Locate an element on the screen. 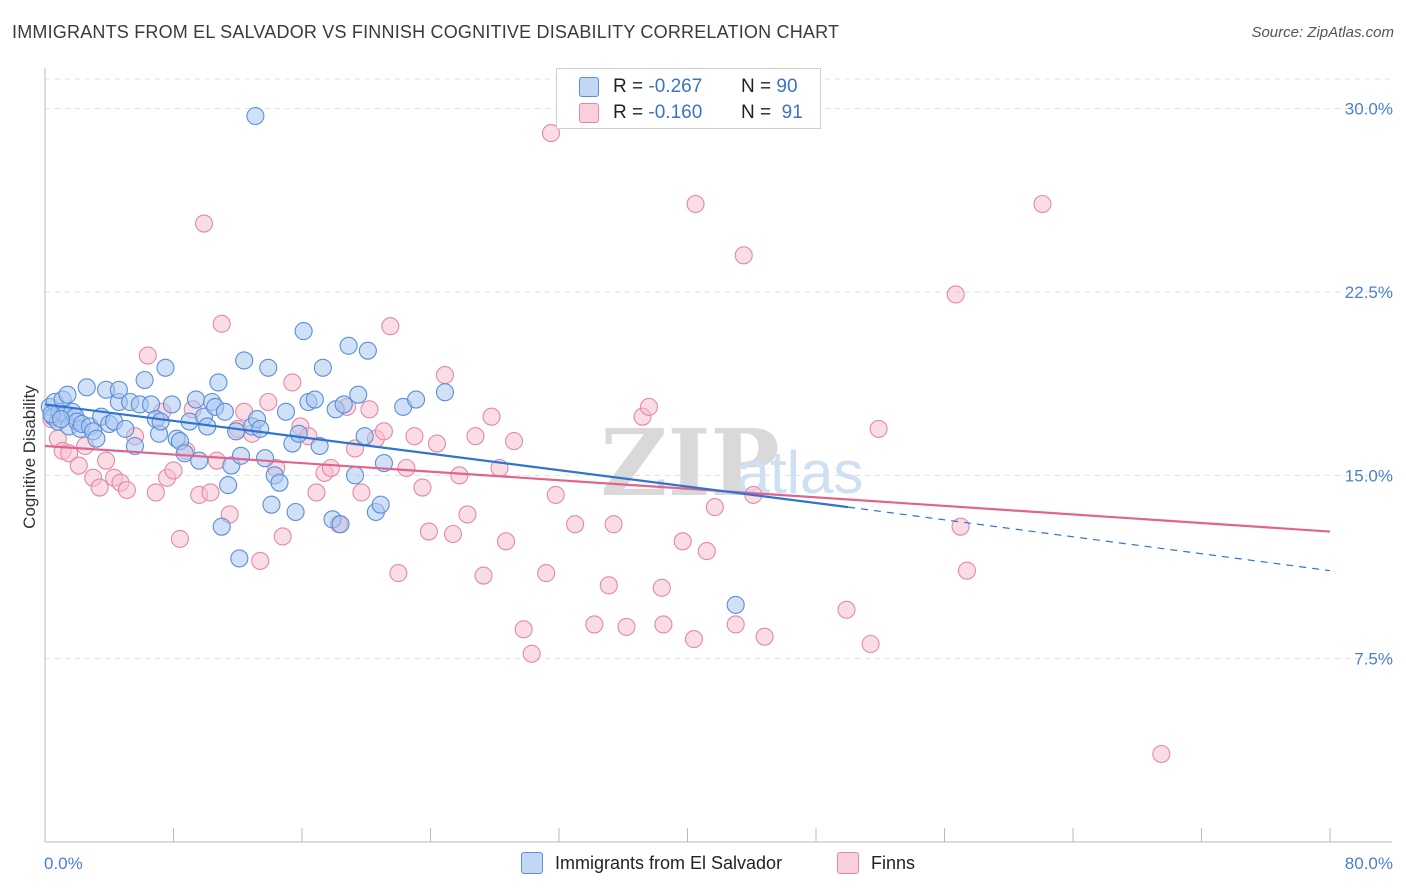  stats-legend: R = -0.267 N = 90 R = -0.160 N = 91 is located at coordinates (688, 98).